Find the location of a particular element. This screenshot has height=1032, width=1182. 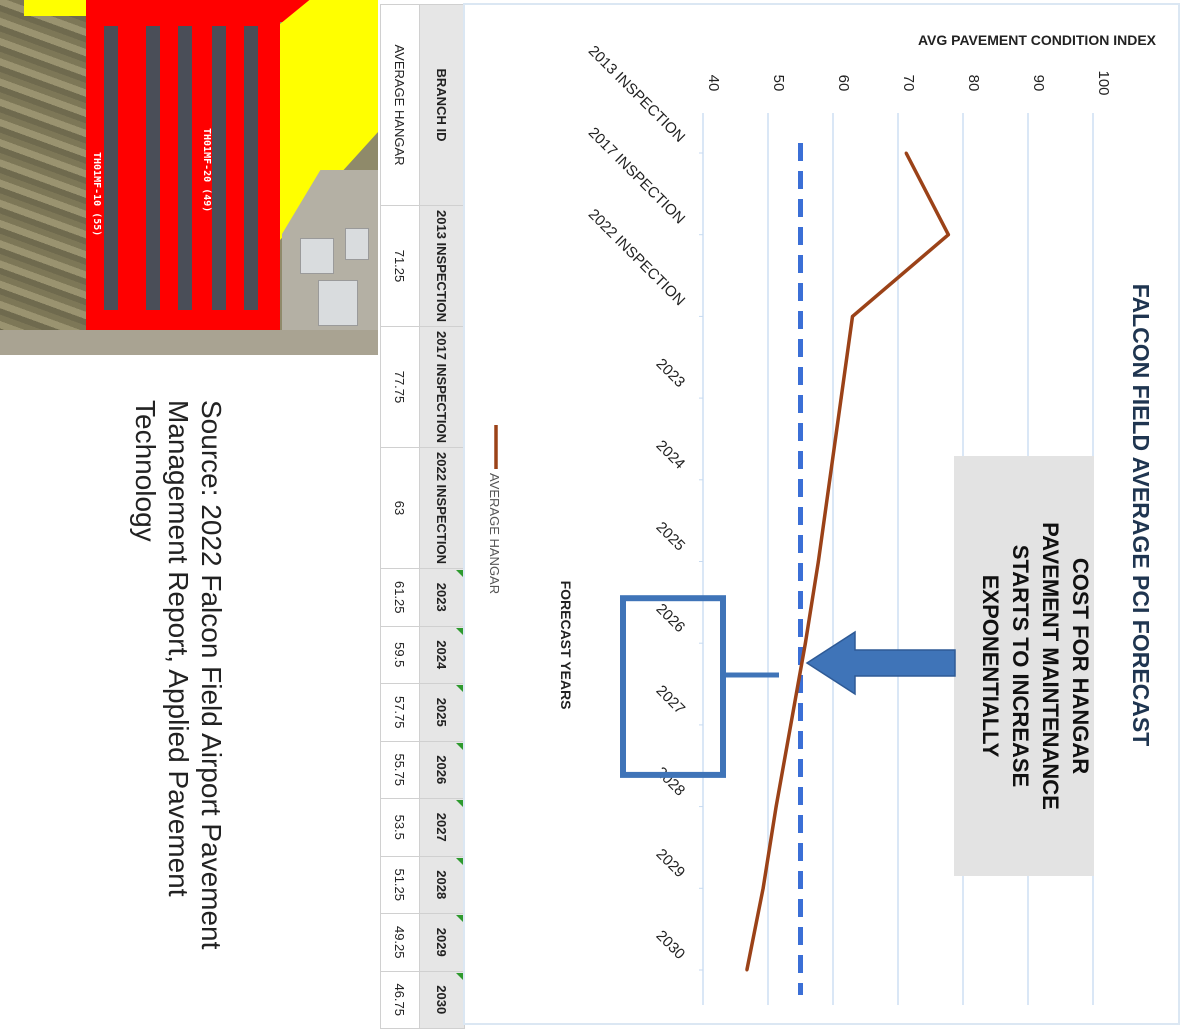

table-cell: 46.75 is located at coordinates (400, 1000).